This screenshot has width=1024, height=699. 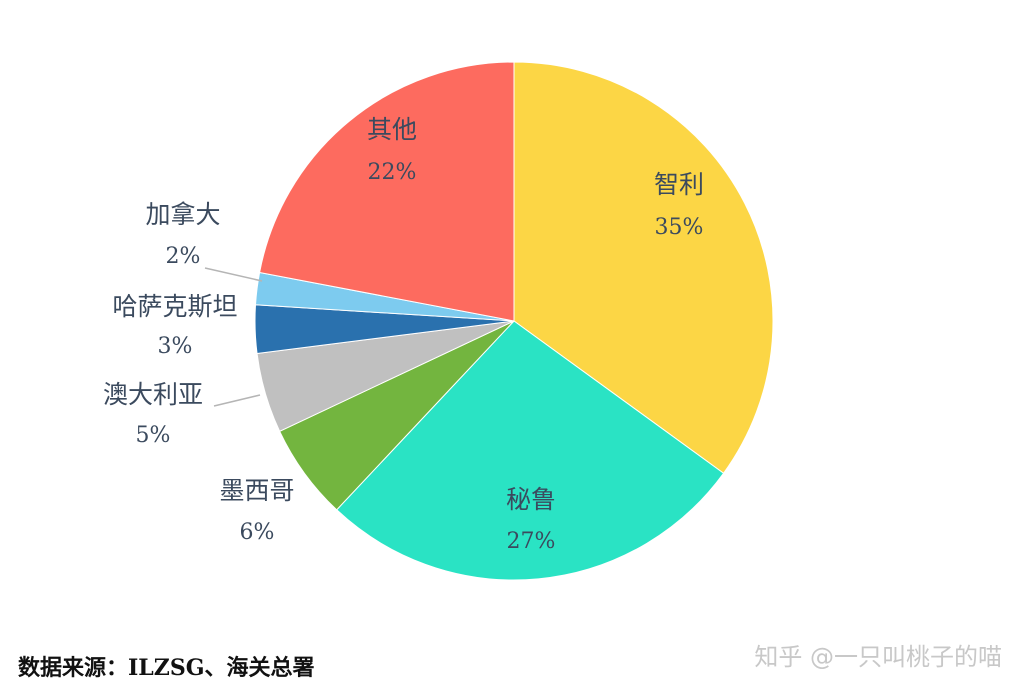 I want to click on slice-percent-label: 35%, so click(x=679, y=227).